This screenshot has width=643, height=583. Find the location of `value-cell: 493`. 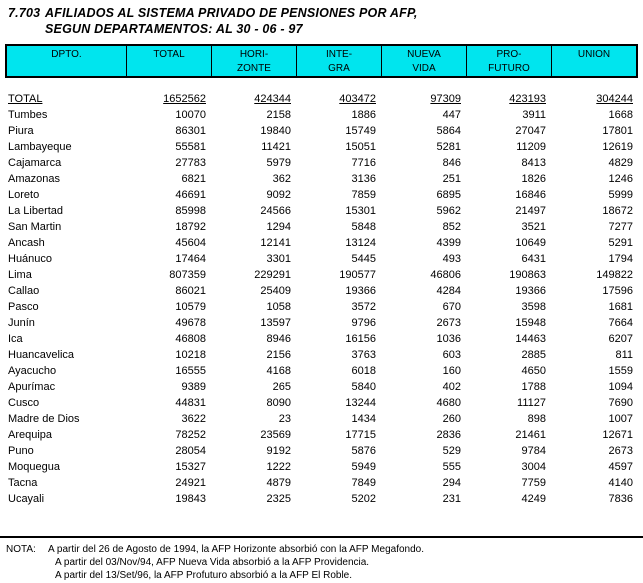

value-cell: 493 is located at coordinates (451, 259).